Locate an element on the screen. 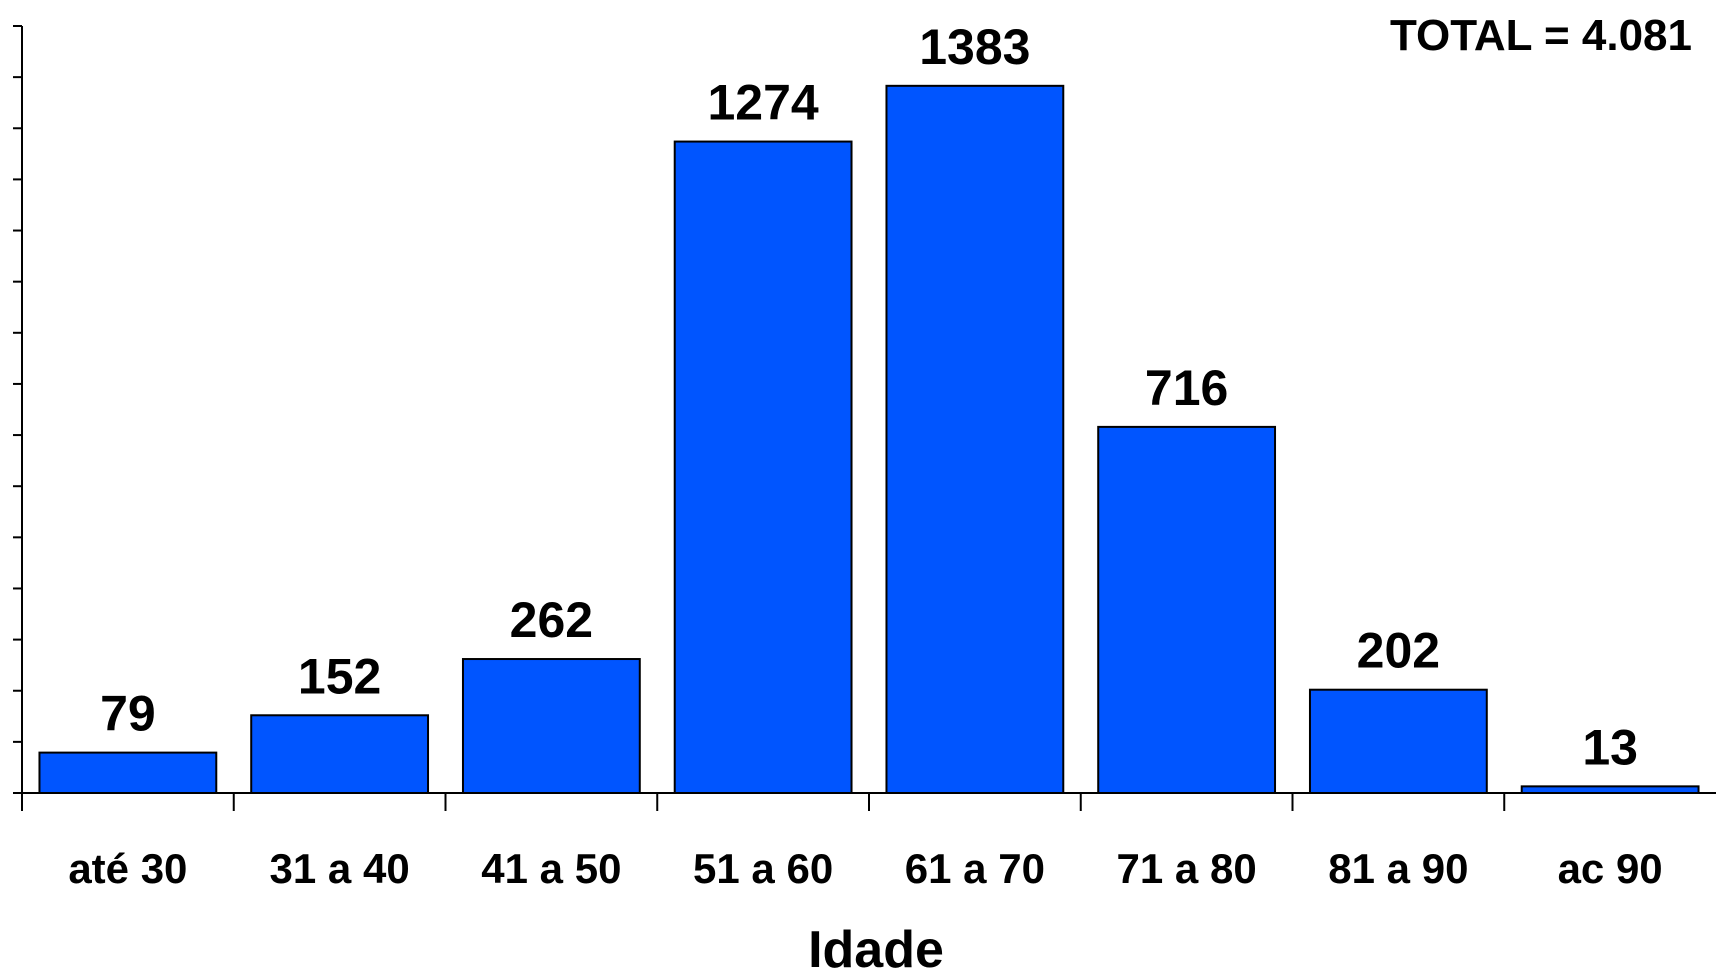  x-tick-label: até 30 is located at coordinates (127, 868).